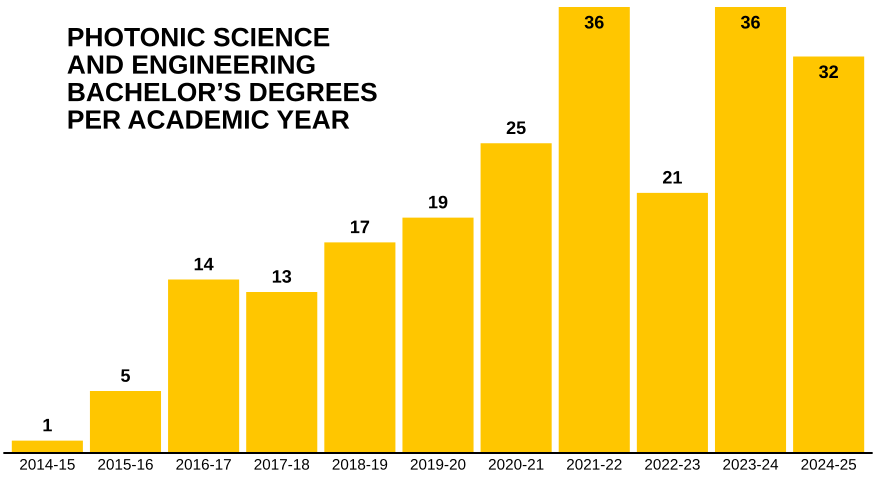 Image resolution: width=876 pixels, height=481 pixels. Describe the element at coordinates (203, 464) in the screenshot. I see `x-tick-label: 2016-17` at that location.